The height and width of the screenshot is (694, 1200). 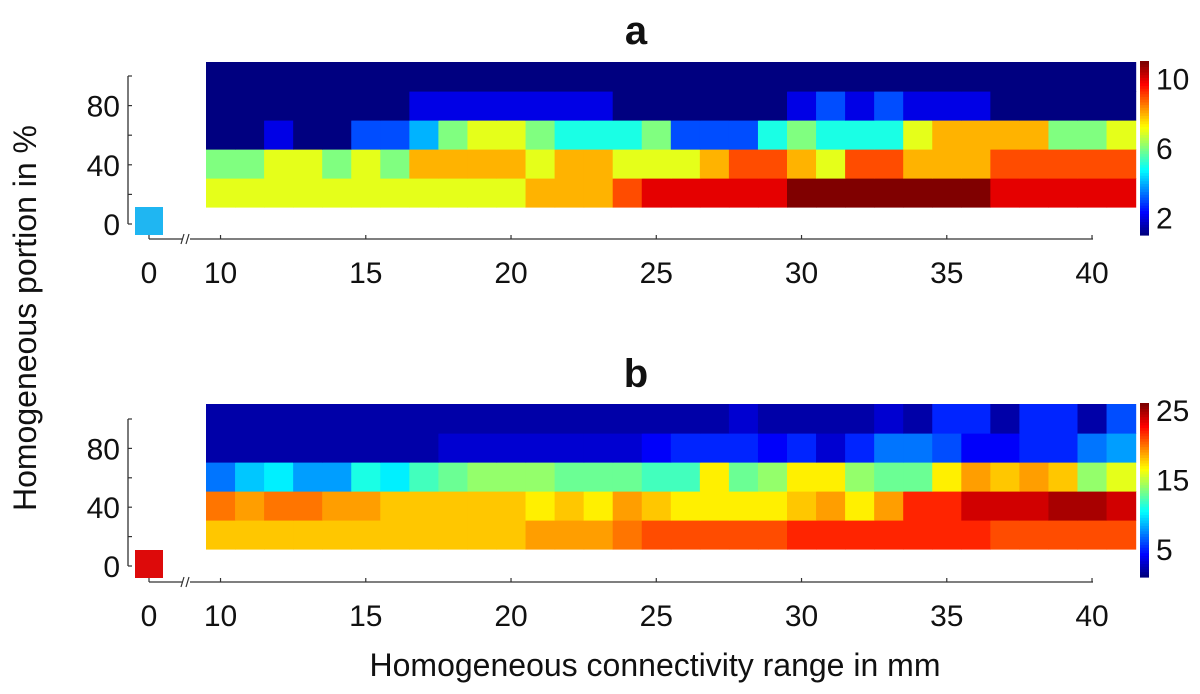 What do you see at coordinates (1172, 481) in the screenshot?
I see `colorbar-tick-label: 15` at bounding box center [1172, 481].